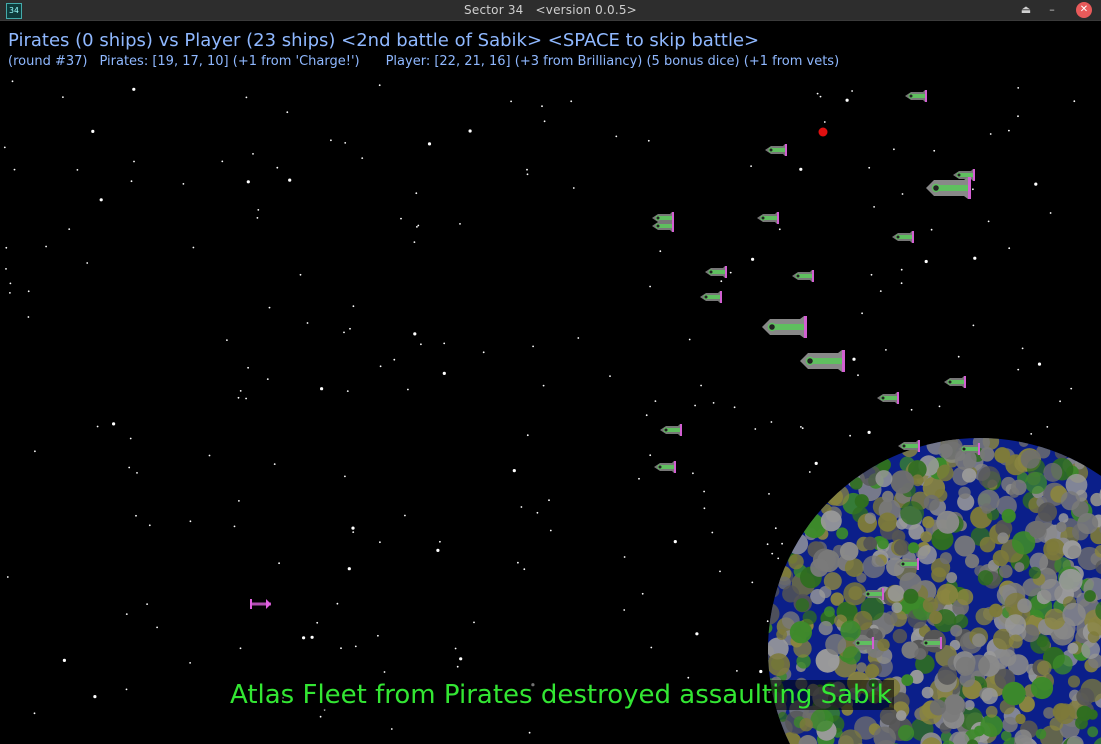  I want to click on eject-icon: ⏏, so click(1026, 9).